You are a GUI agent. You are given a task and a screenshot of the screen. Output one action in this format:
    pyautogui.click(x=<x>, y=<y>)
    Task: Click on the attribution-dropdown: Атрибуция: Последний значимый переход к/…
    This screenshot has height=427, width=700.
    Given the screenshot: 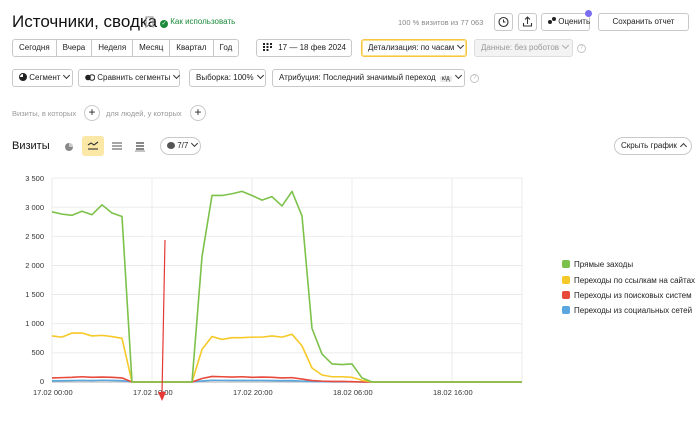 What is the action you would take?
    pyautogui.click(x=368, y=78)
    